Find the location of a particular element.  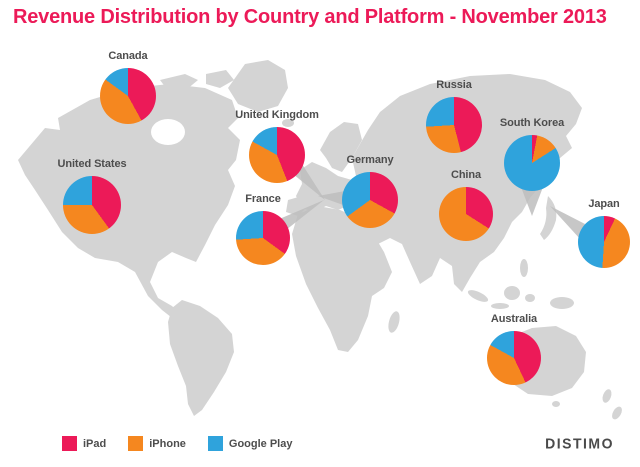

legend-item-ipad: iPad is located at coordinates (84, 443).